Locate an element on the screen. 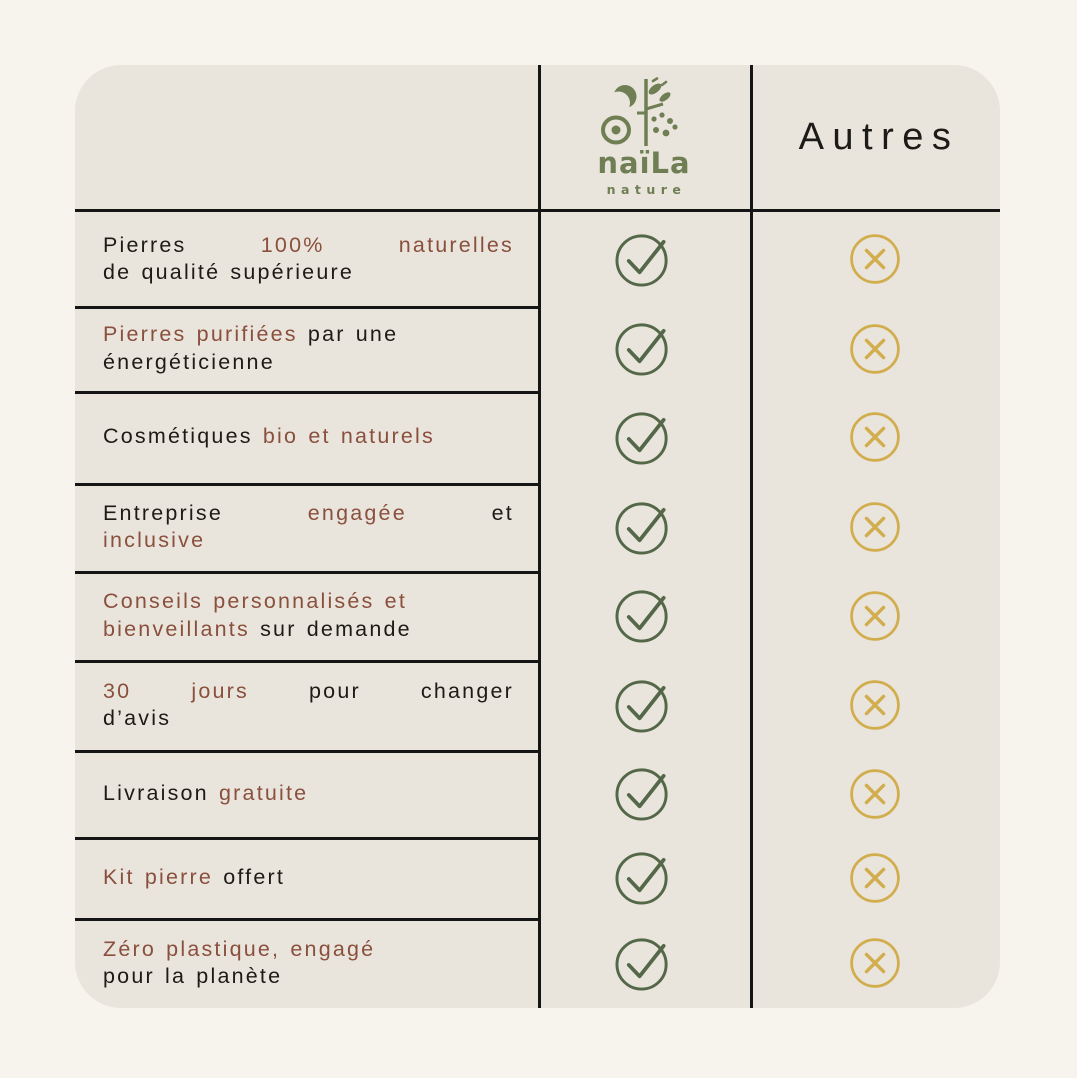 The height and width of the screenshot is (1078, 1077). feature-text: Zéro plastique, engagé pour la planète is located at coordinates (239, 962).